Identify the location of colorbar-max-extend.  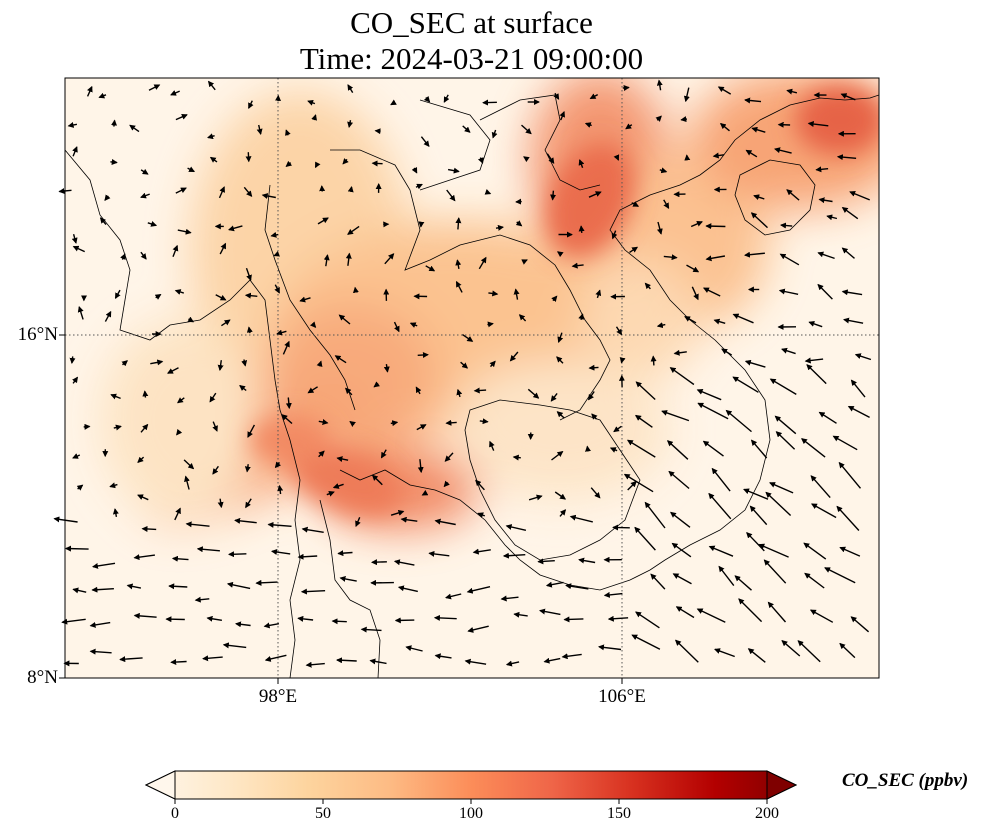
(782, 785).